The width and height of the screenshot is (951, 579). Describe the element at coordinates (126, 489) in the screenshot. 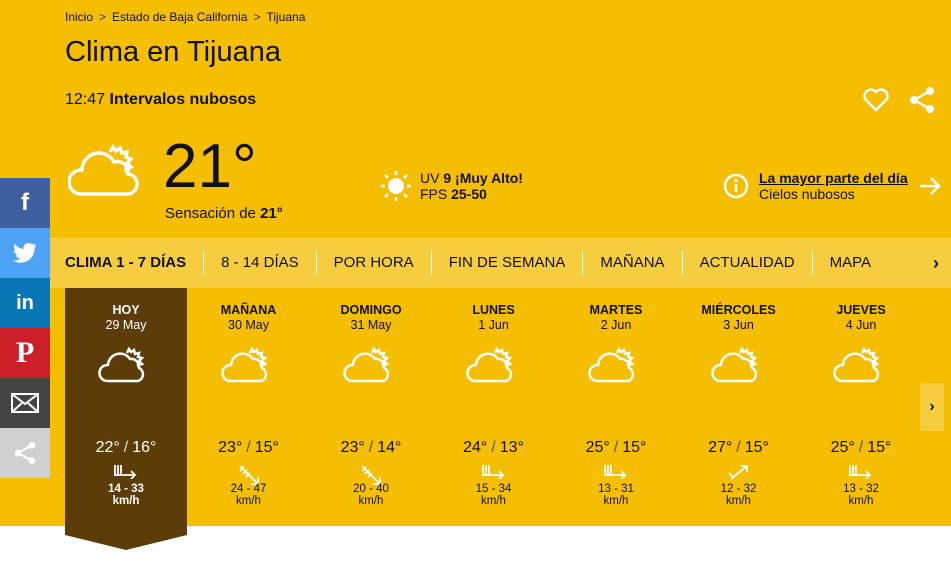

I see `wind-speed: 14 - 33` at that location.